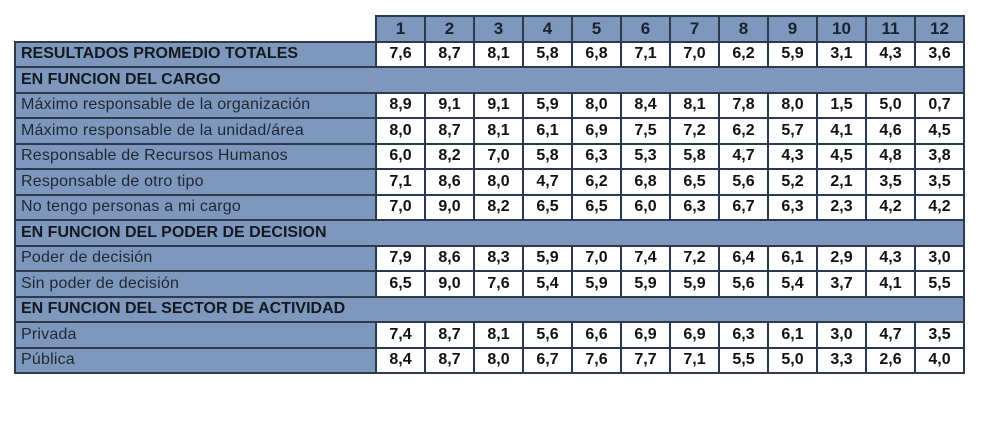 This screenshot has height=428, width=981. I want to click on column-header: 1, so click(400, 29).